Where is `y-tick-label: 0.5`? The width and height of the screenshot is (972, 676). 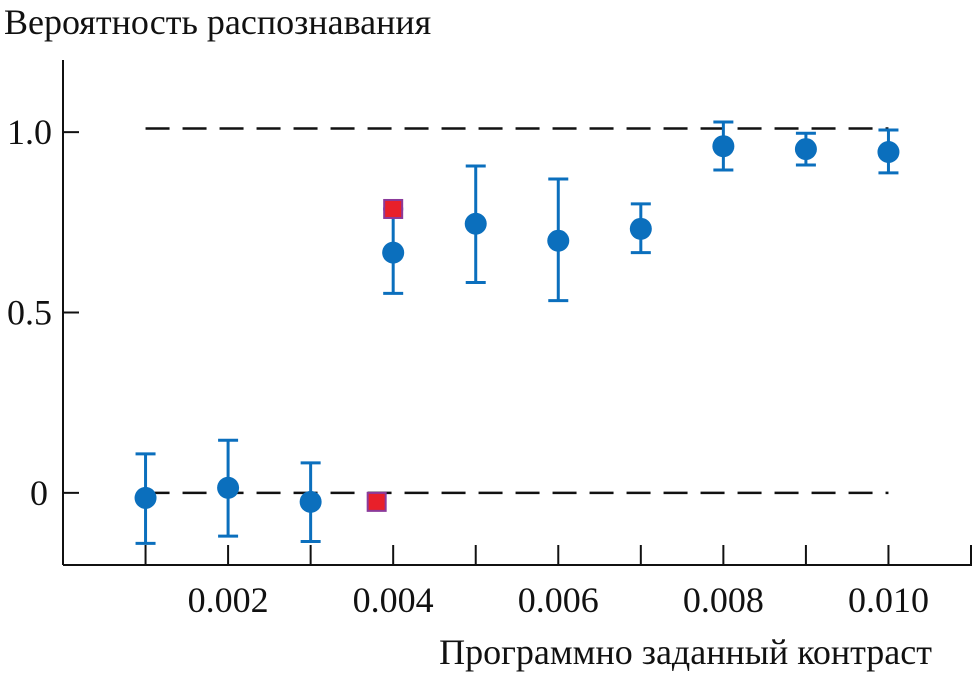 y-tick-label: 0.5 is located at coordinates (29, 313).